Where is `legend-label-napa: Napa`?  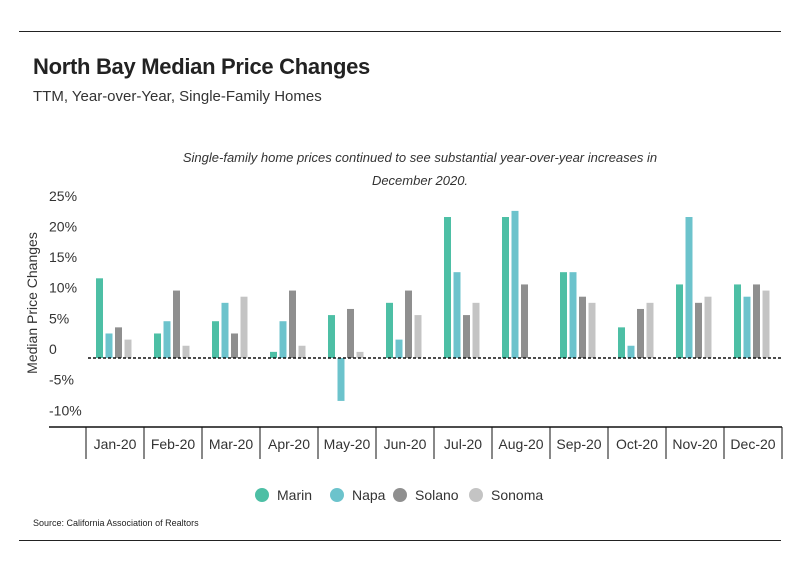
legend-label-napa: Napa is located at coordinates (369, 495).